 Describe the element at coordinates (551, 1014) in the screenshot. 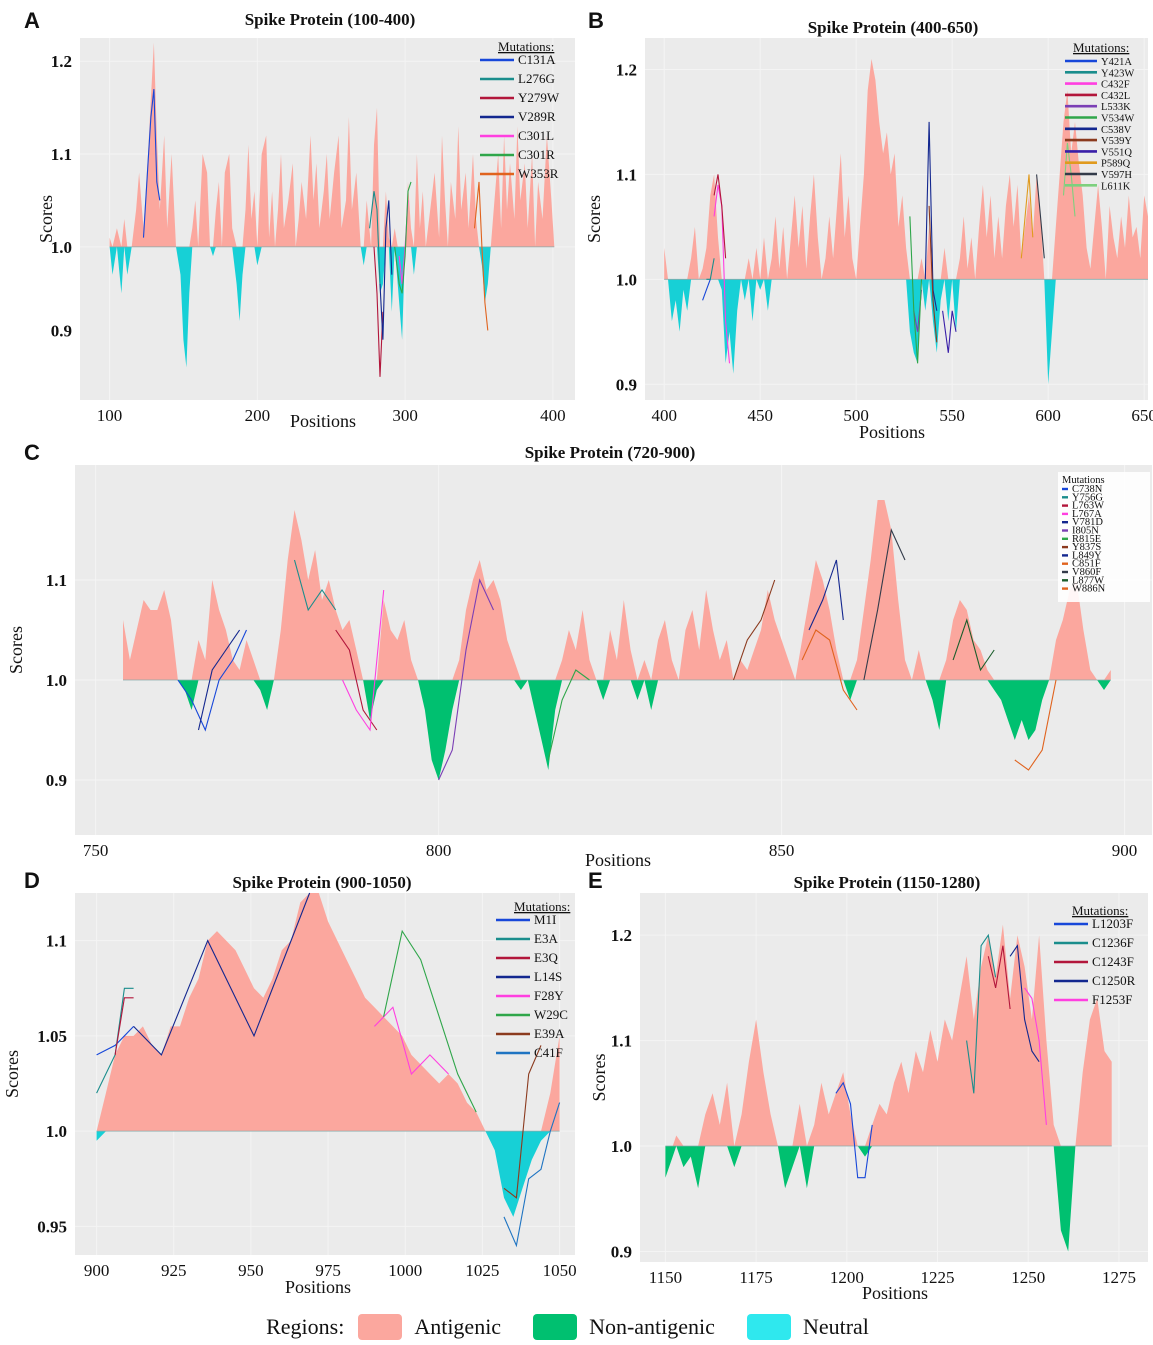

I see `legend-label-w29c: W29C` at that location.